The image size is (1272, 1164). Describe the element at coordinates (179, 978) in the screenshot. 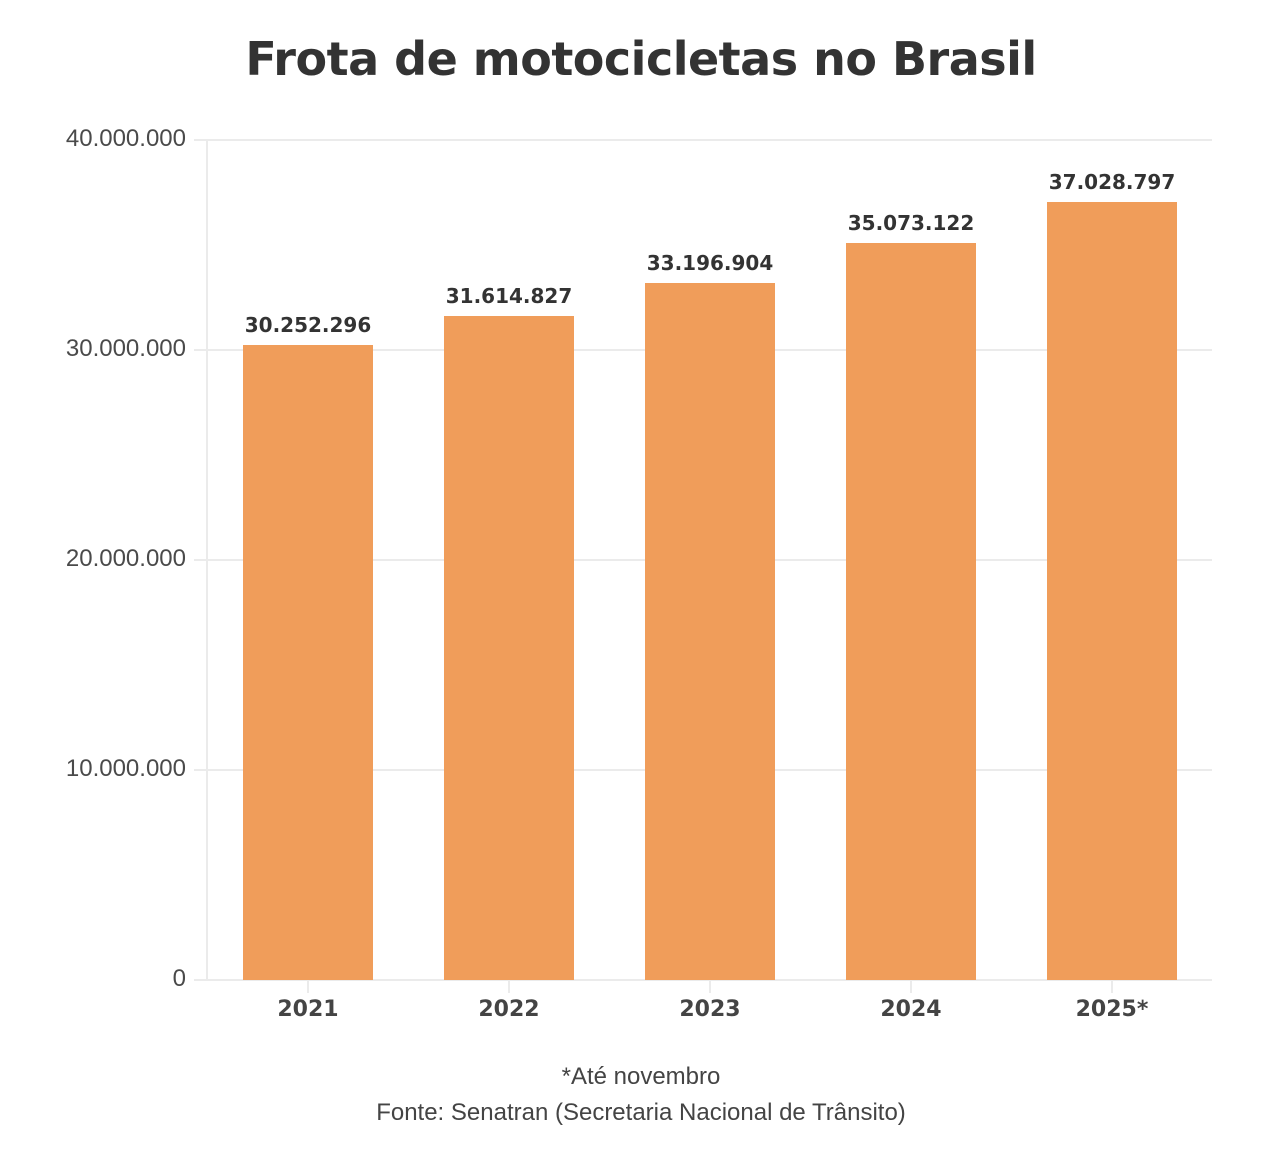

I see `y-tick-label: 0` at that location.